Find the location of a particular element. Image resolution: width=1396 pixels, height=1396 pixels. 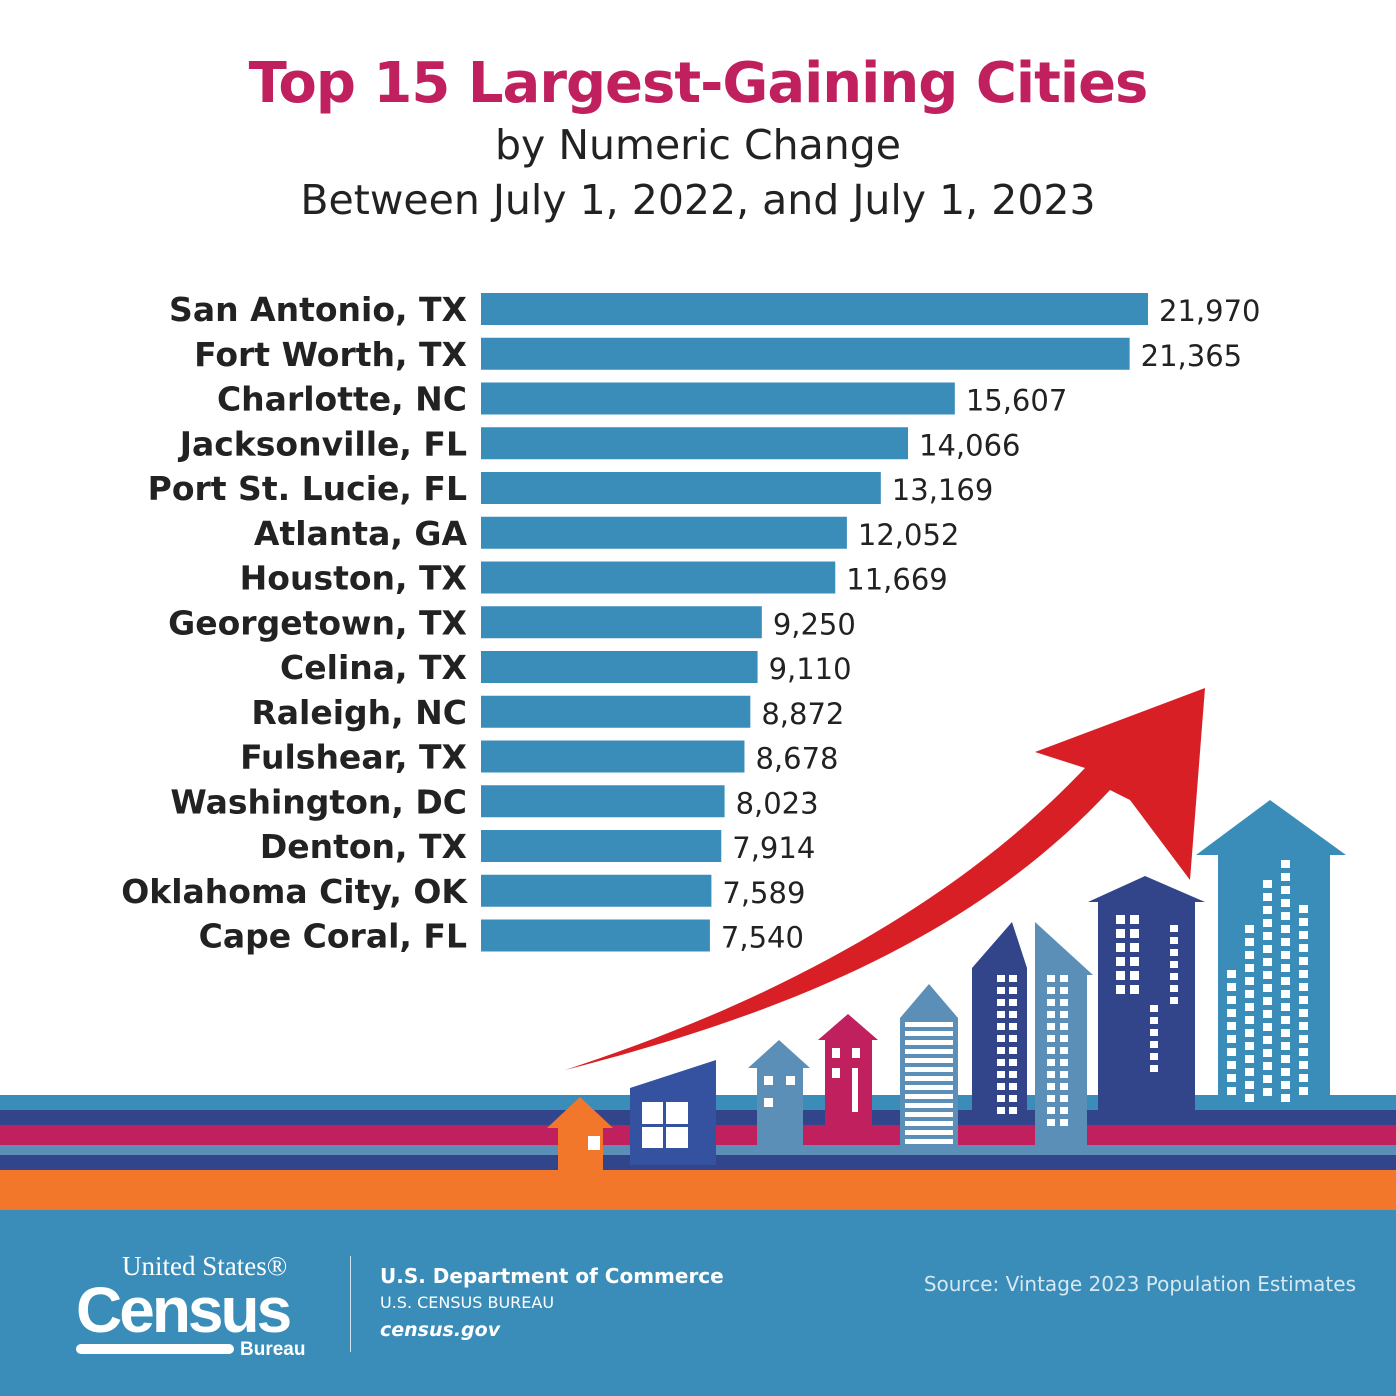

census-logo: United States® Census Bureau is located at coordinates (201, 1305).